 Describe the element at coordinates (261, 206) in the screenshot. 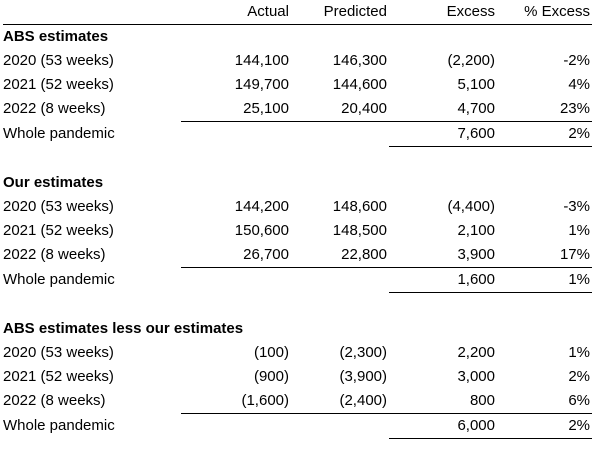

I see `actual-cell: 144,200` at that location.